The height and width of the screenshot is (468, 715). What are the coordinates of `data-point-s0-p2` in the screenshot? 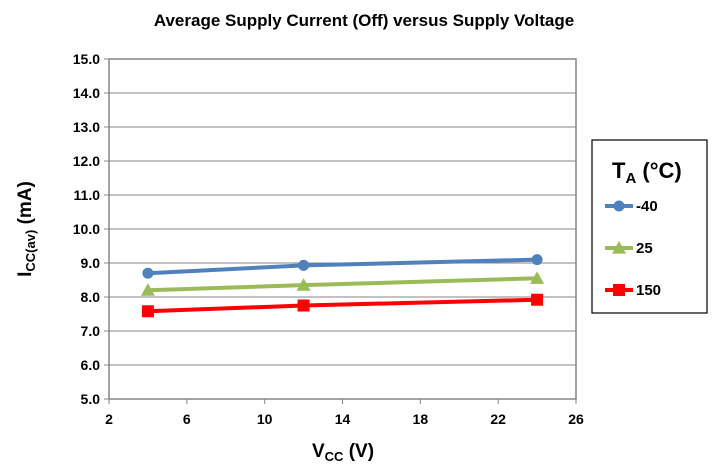 It's located at (537, 260).